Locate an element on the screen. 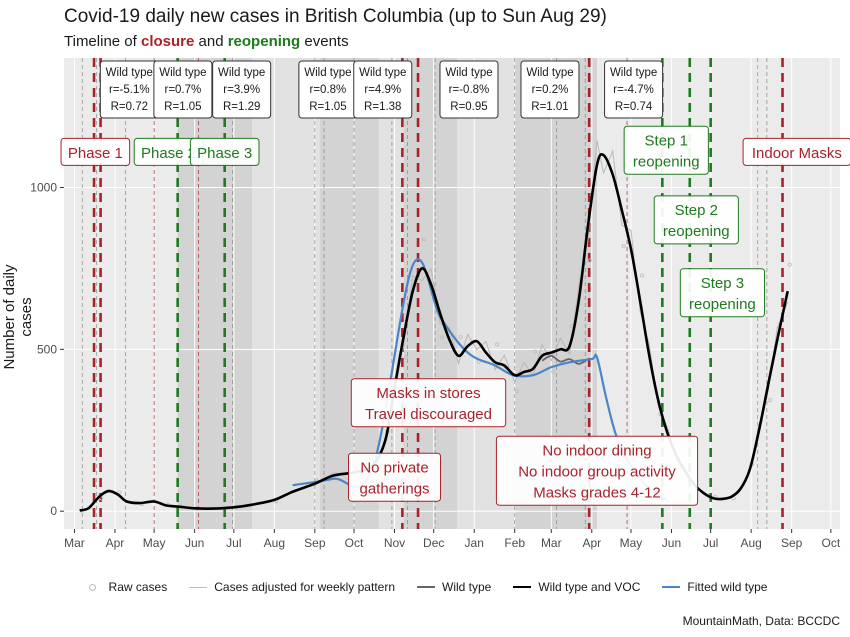  rate-label-text: R=1.01 is located at coordinates (549, 107).